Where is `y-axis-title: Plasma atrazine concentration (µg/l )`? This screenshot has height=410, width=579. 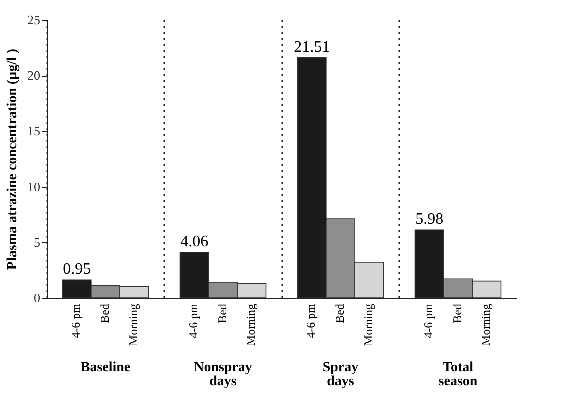
y-axis-title: Plasma atrazine concentration (µg/l ) is located at coordinates (13, 159).